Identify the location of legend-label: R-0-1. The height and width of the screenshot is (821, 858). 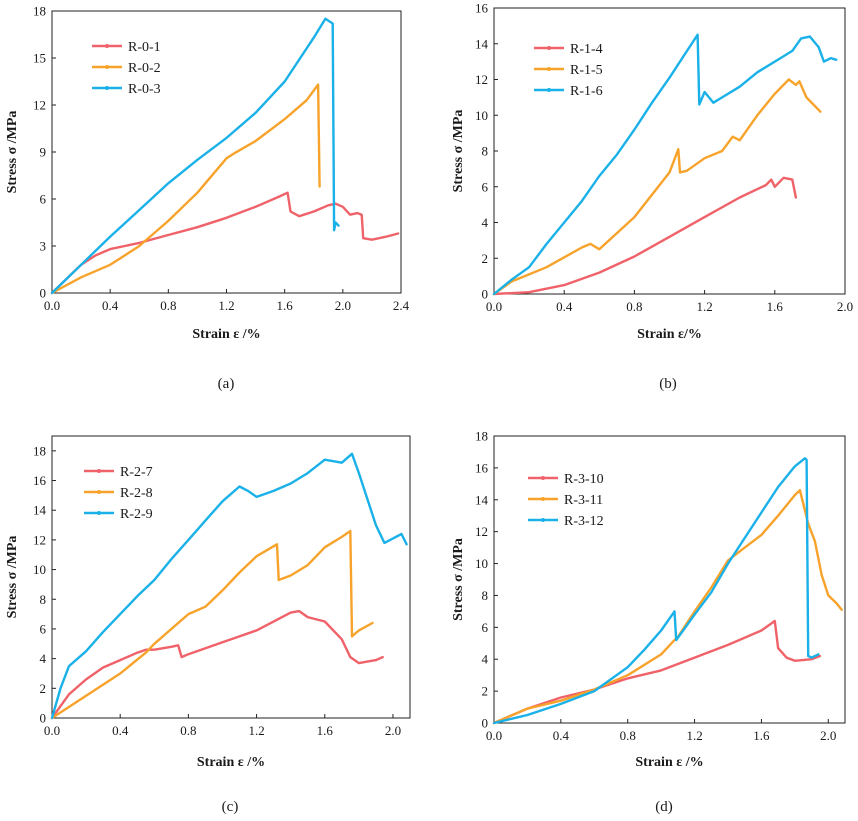
(144, 47).